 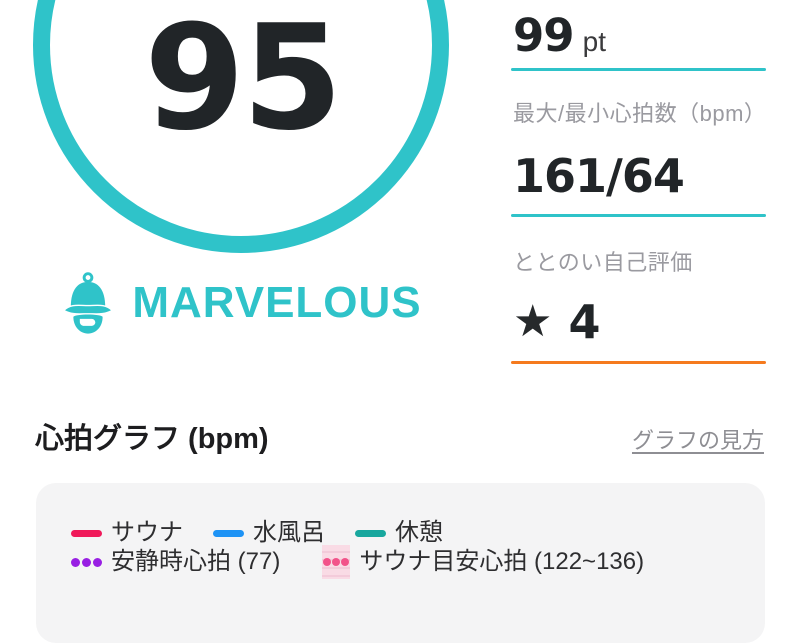 I want to click on points-row: 99 pt, so click(x=559, y=36).